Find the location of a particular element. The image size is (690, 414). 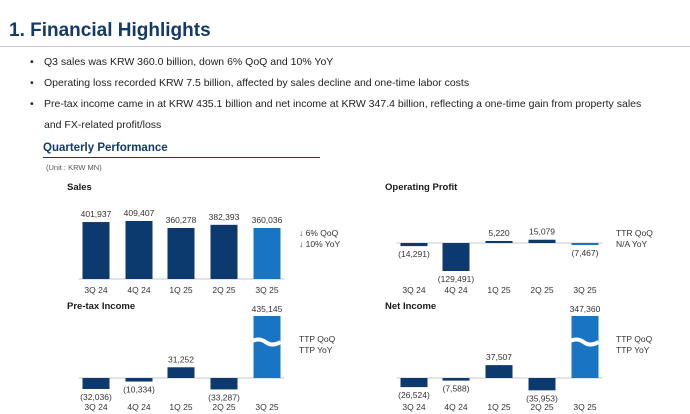

tick-label-3-2: 1Q 25 is located at coordinates (498, 407).